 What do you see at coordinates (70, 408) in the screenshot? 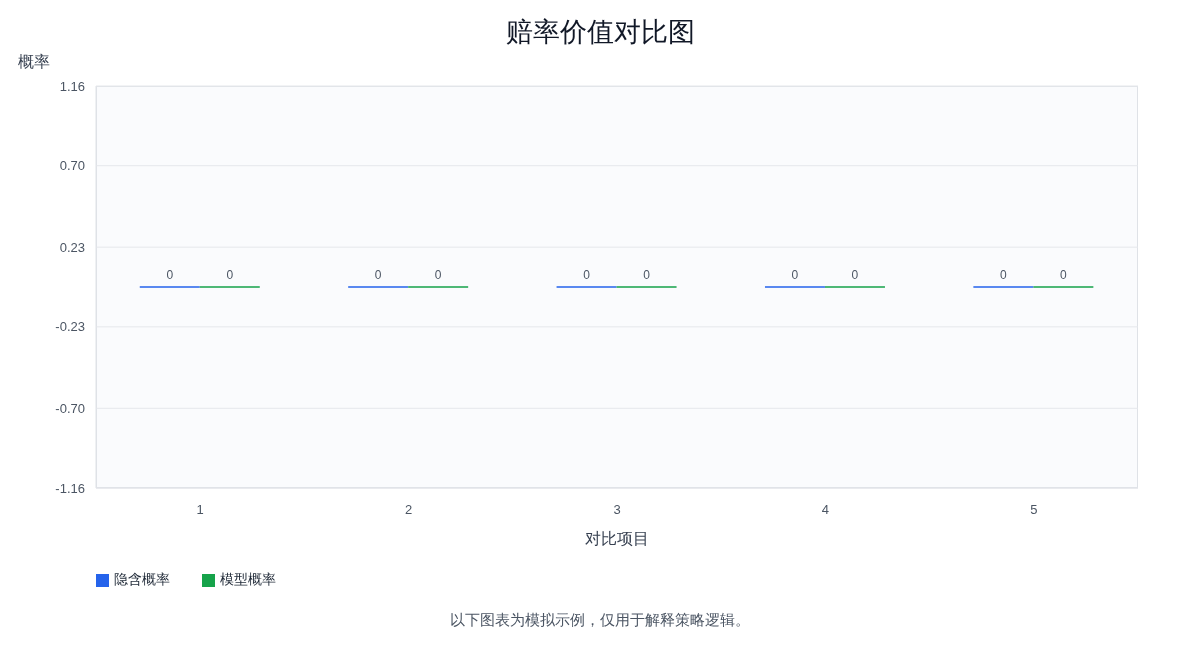
I see `y-tick-label: -0.70` at bounding box center [70, 408].